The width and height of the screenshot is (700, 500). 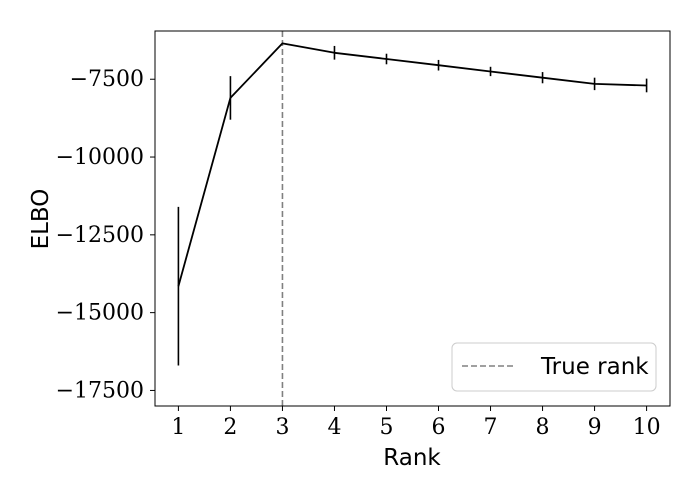 I want to click on x-tick-label-2: 2, so click(x=230, y=427).